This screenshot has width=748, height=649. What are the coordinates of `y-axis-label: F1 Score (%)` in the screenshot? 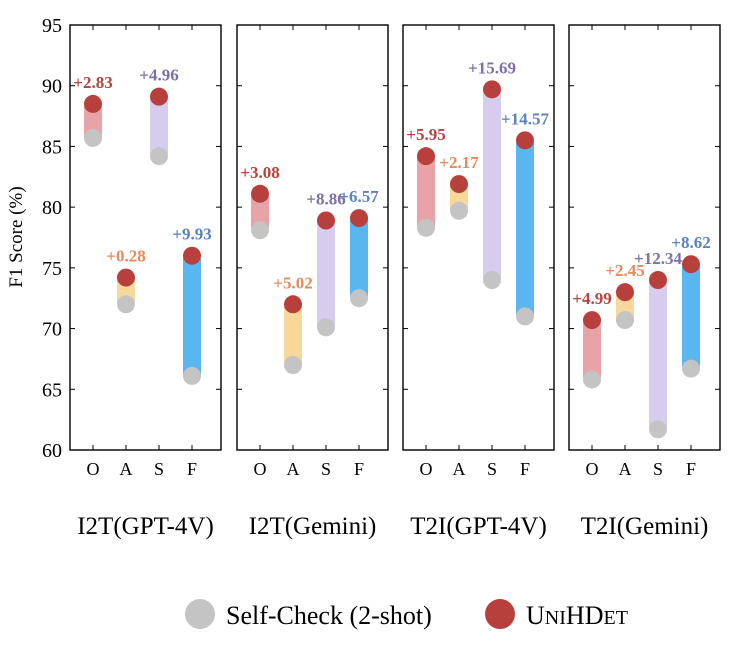 It's located at (16, 236).